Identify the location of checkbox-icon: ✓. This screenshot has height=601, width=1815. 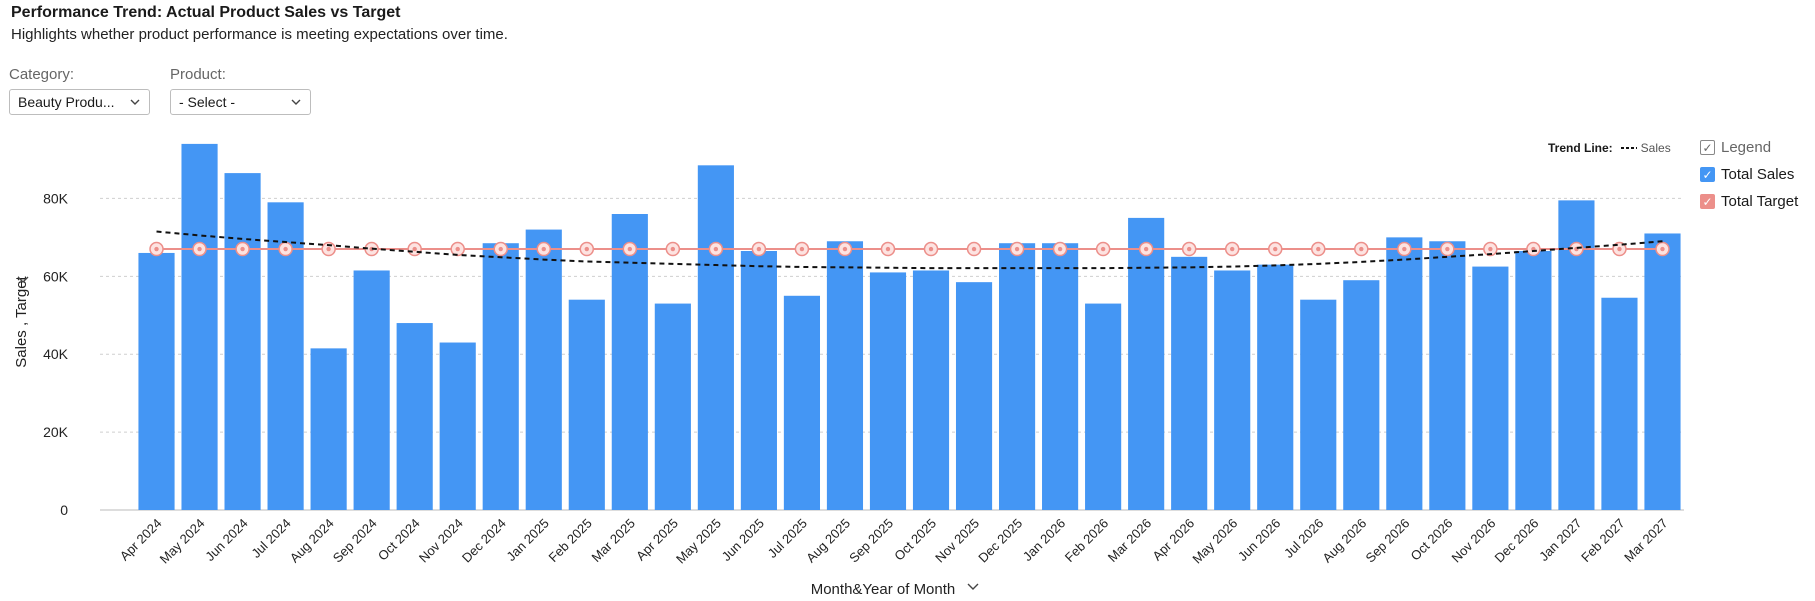
(1707, 147).